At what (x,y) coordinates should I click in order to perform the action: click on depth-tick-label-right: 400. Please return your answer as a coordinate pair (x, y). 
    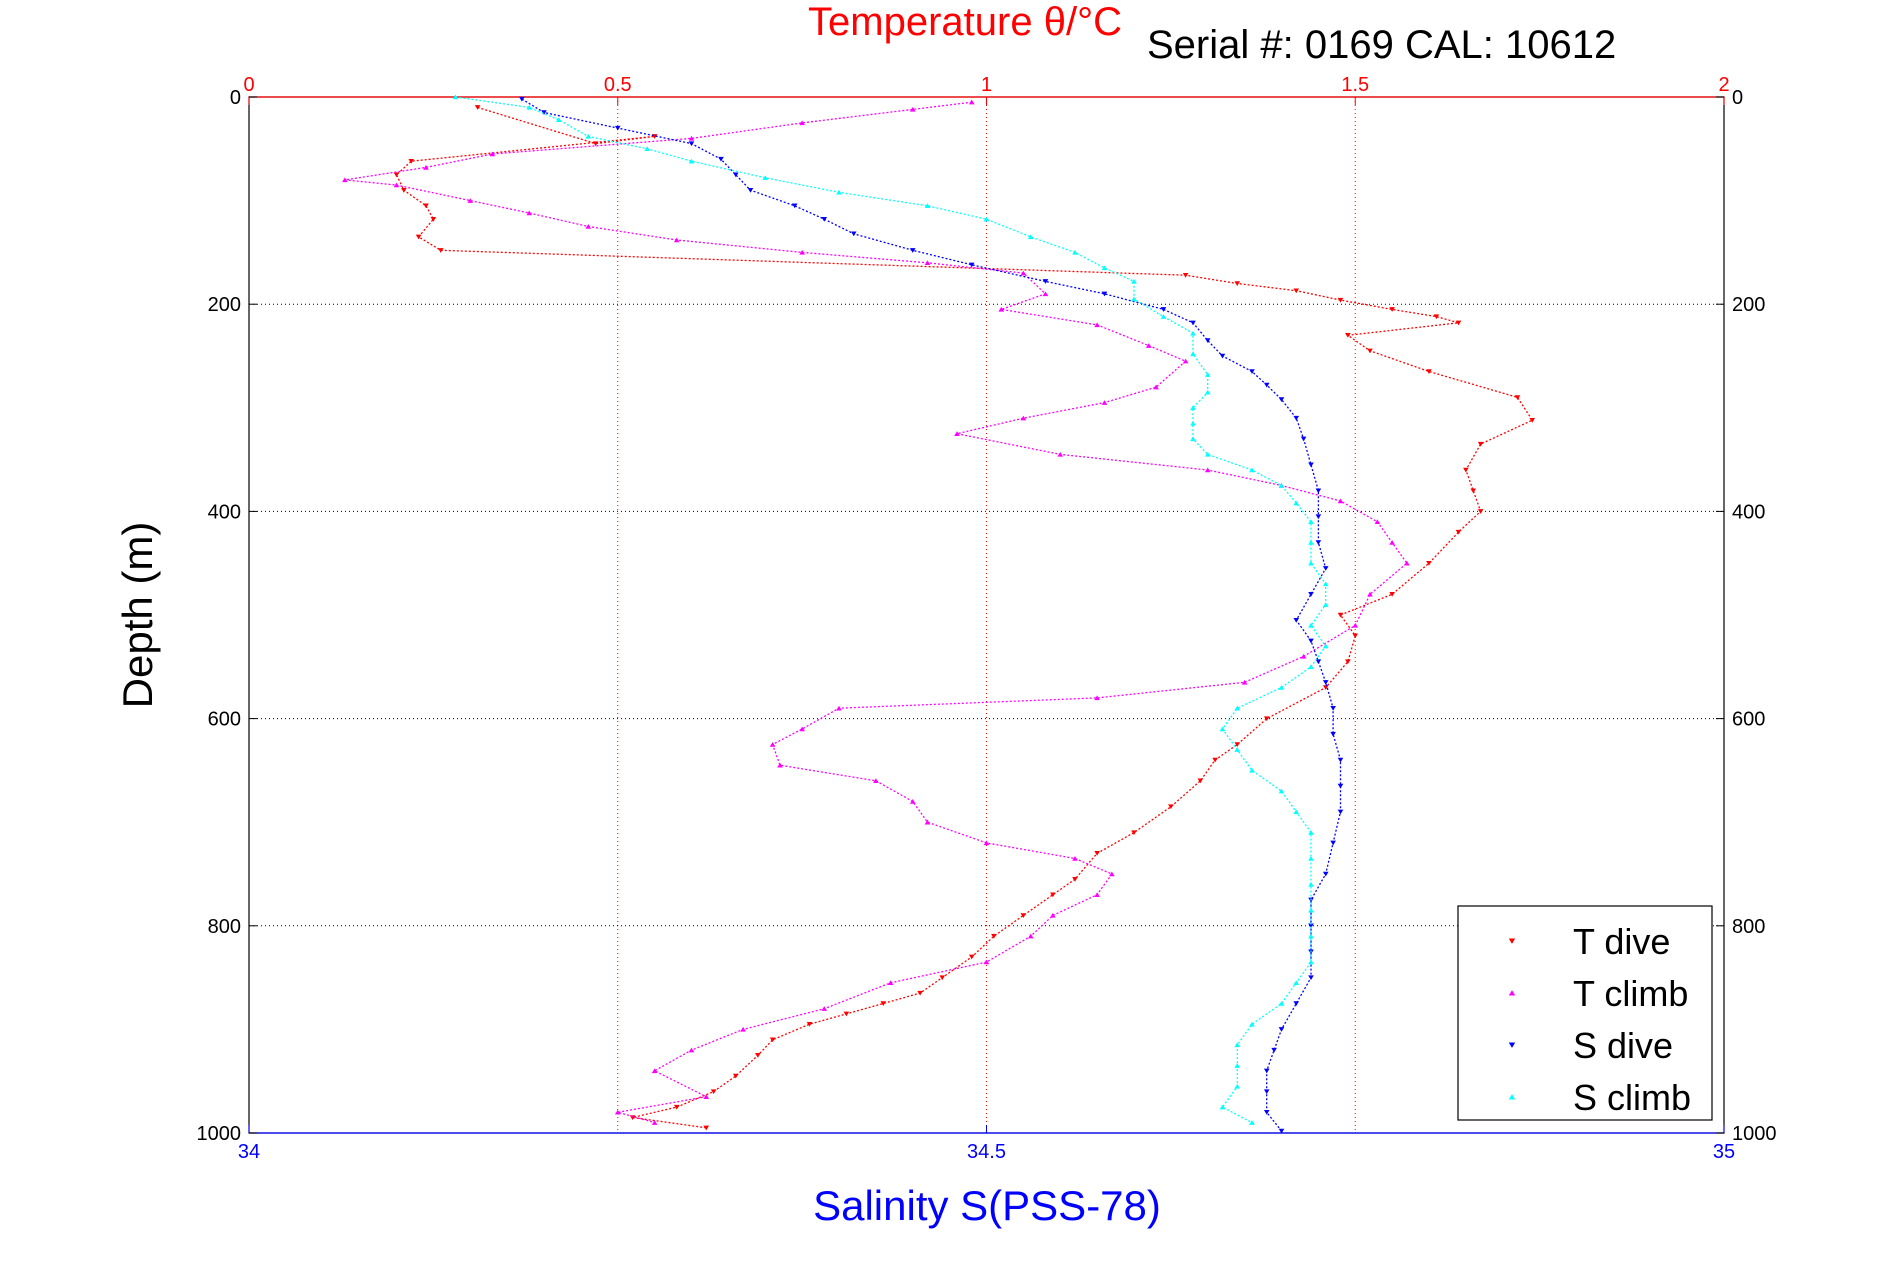
    Looking at the image, I should click on (1748, 512).